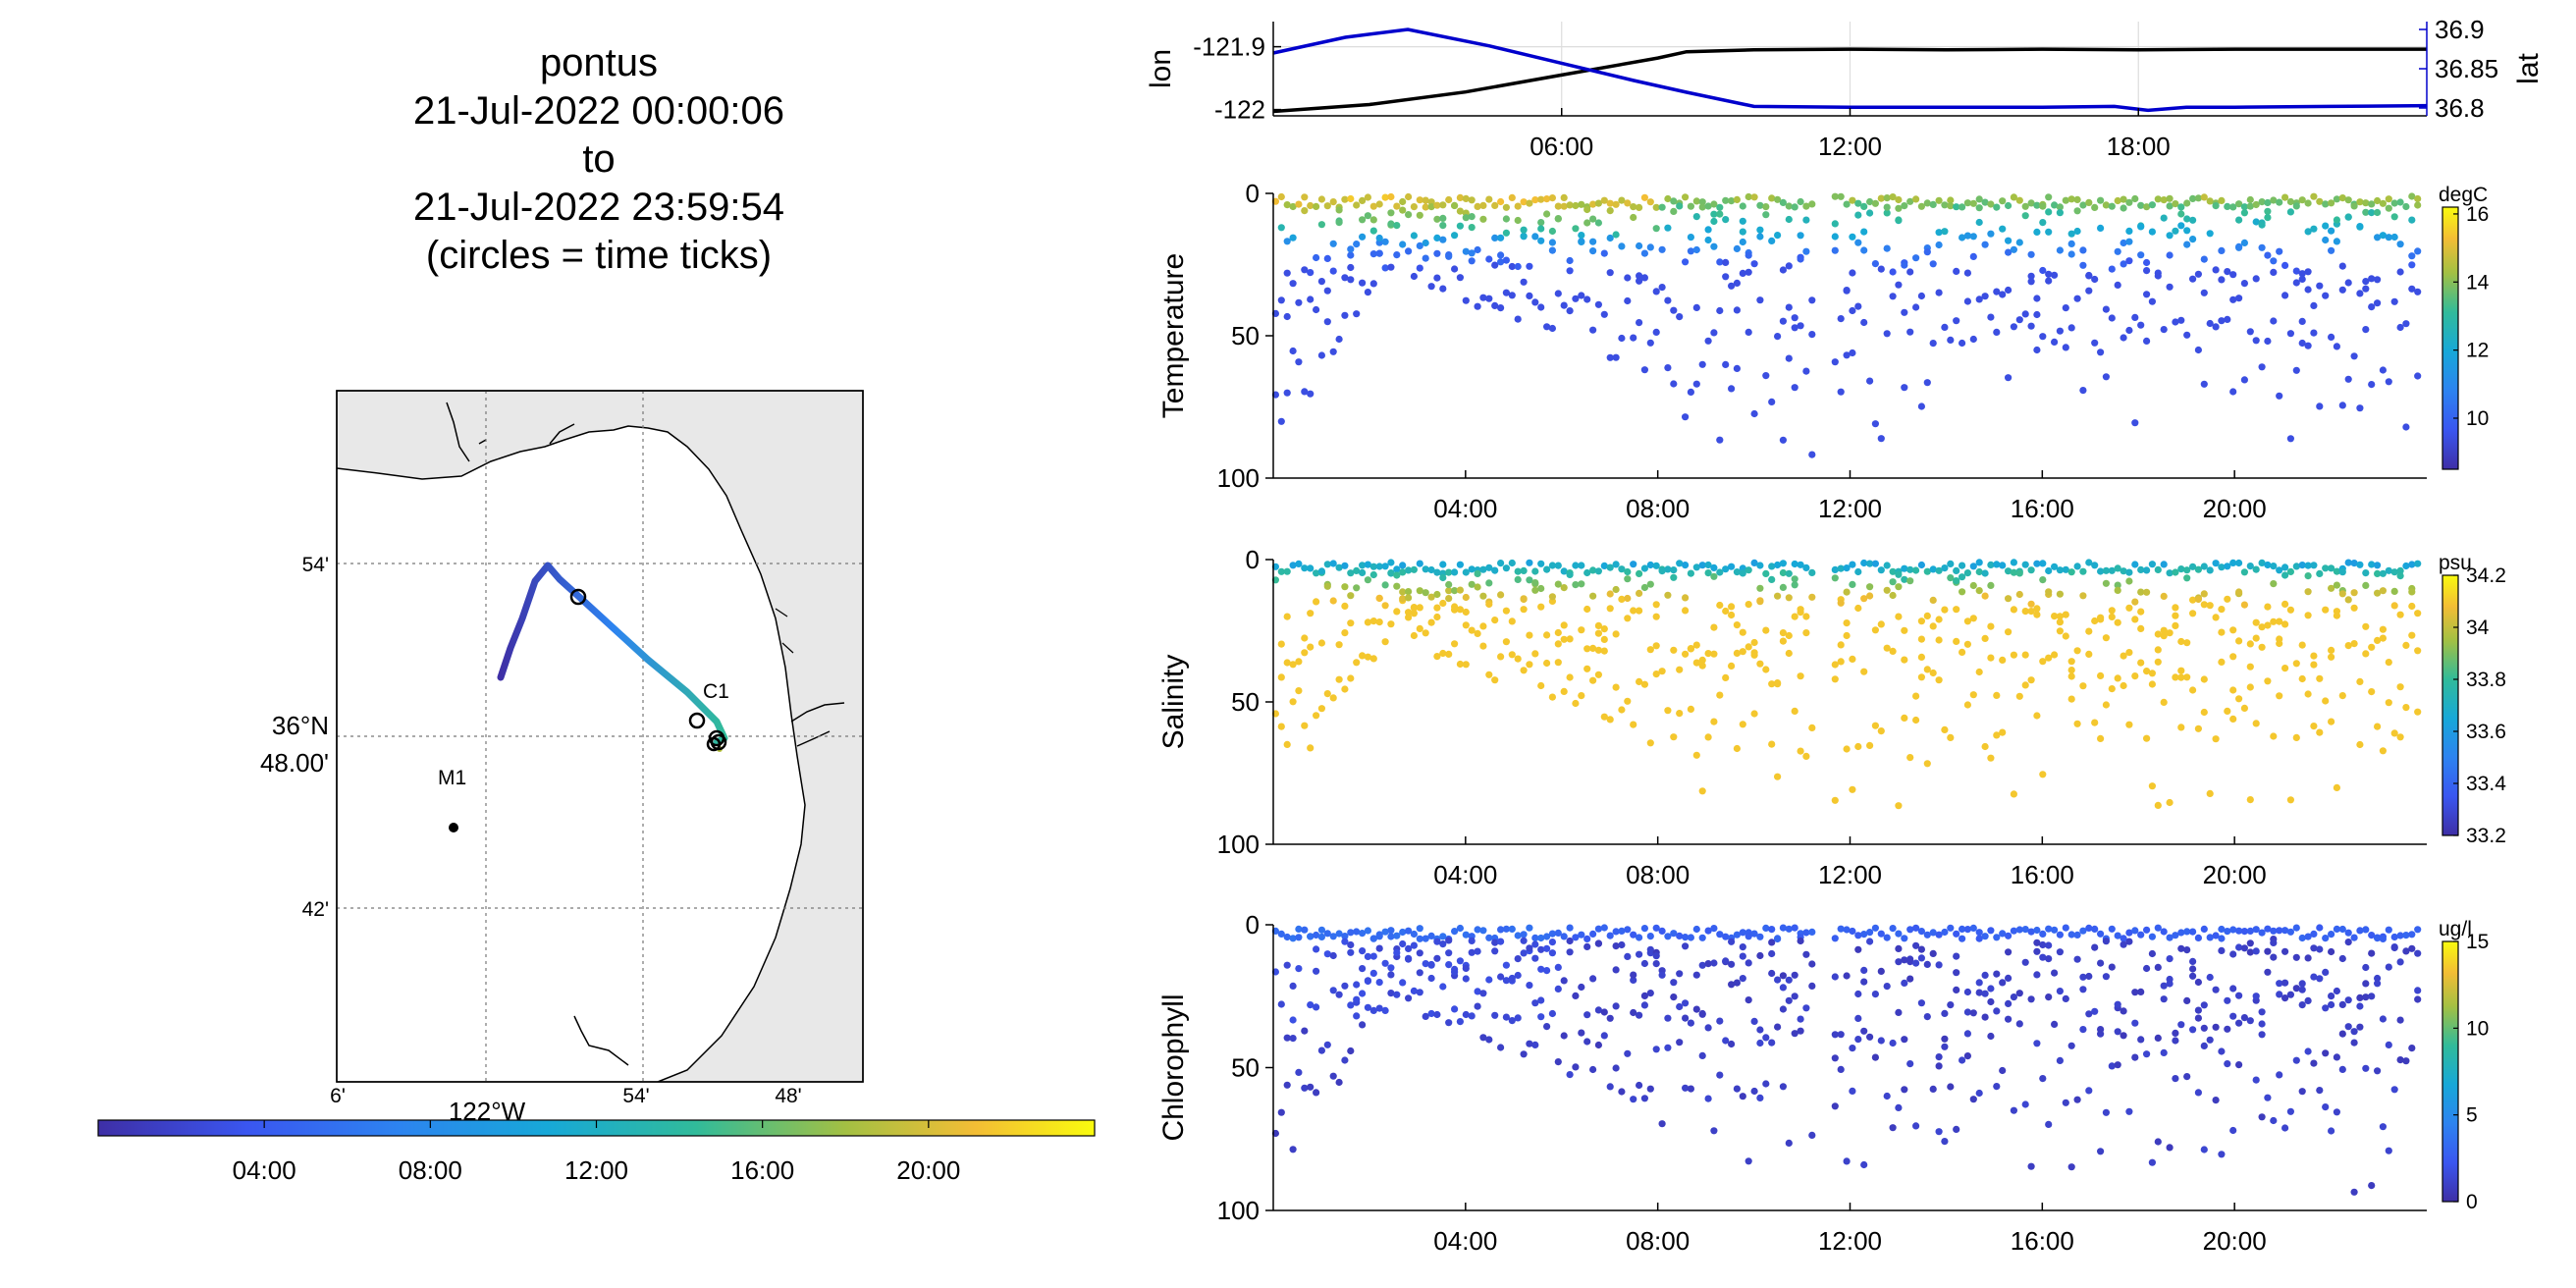 Image resolution: width=2576 pixels, height=1288 pixels. I want to click on start-time: 21-Jul-2022 00:00:06, so click(598, 111).